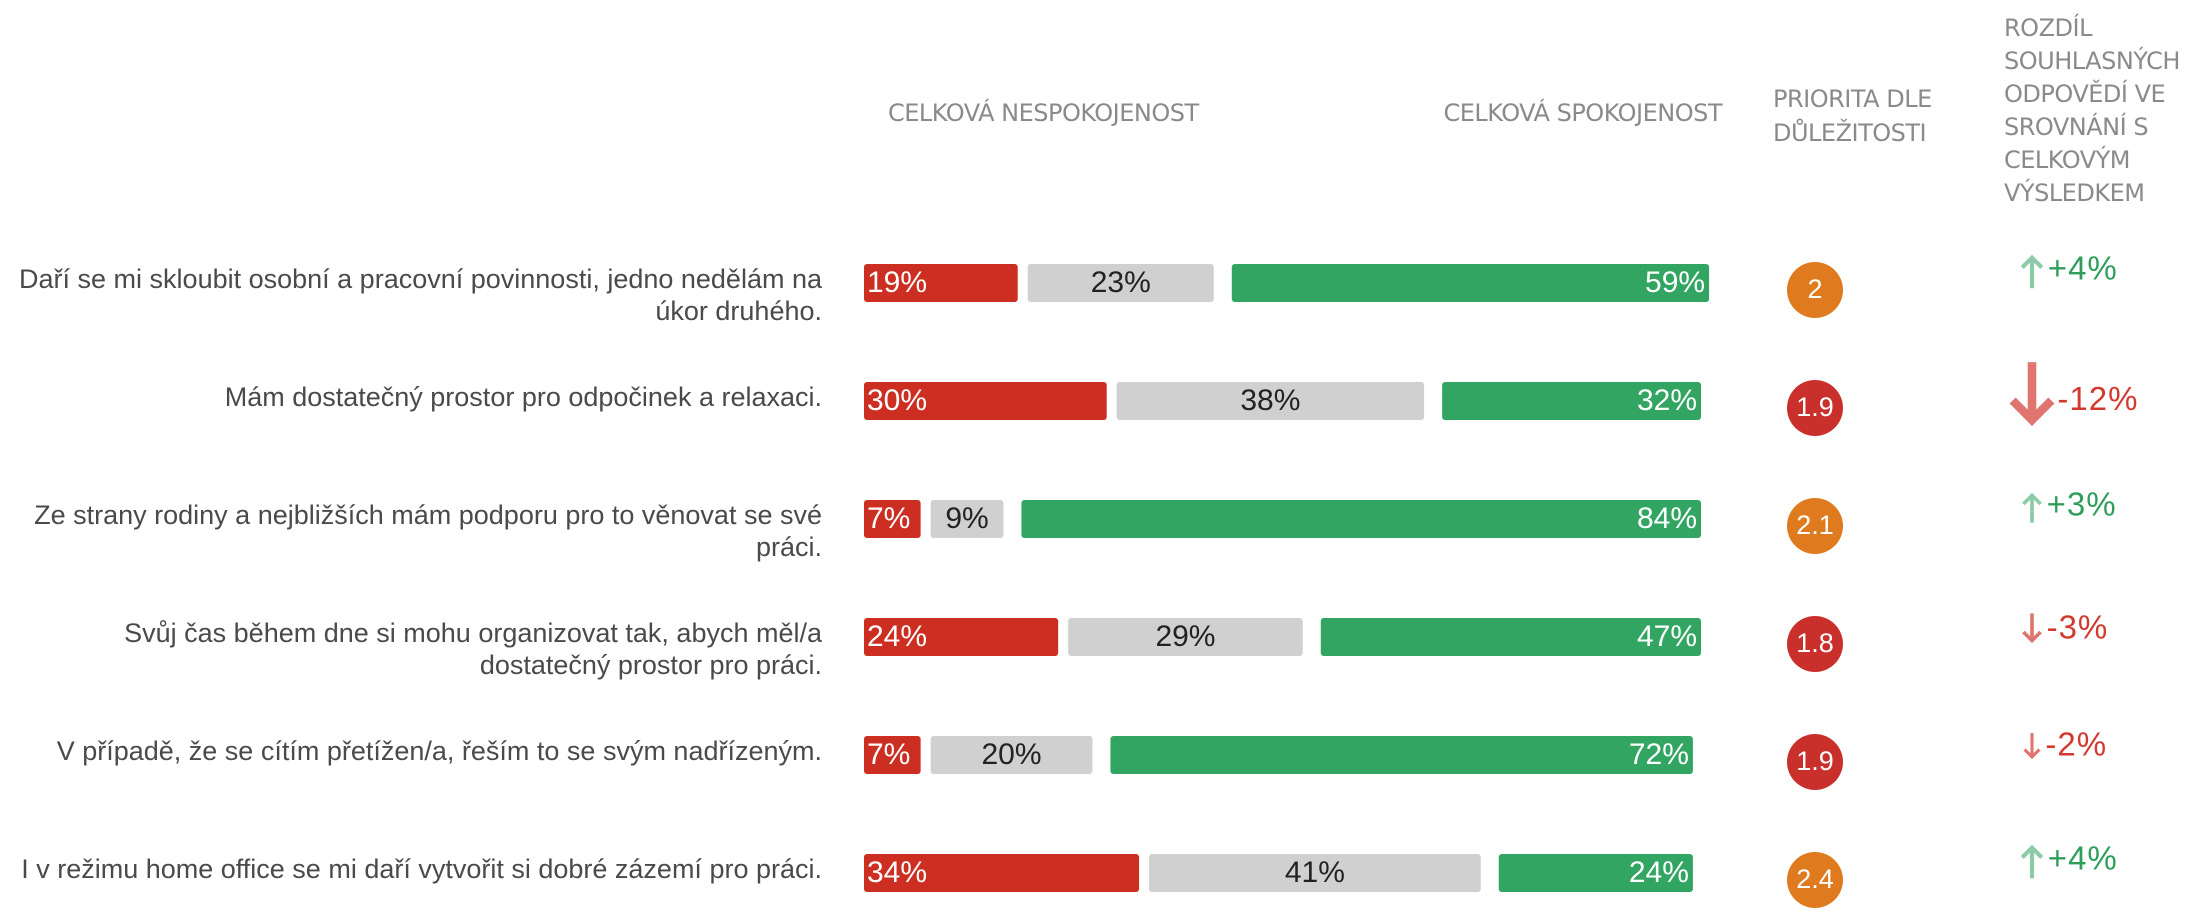 The image size is (2209, 919). I want to click on difference-label: -3%, so click(2078, 627).